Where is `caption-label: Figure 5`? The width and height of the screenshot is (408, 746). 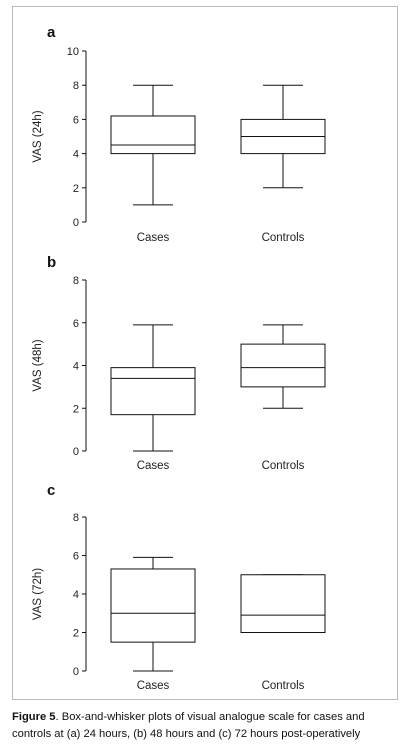 caption-label: Figure 5 is located at coordinates (34, 717).